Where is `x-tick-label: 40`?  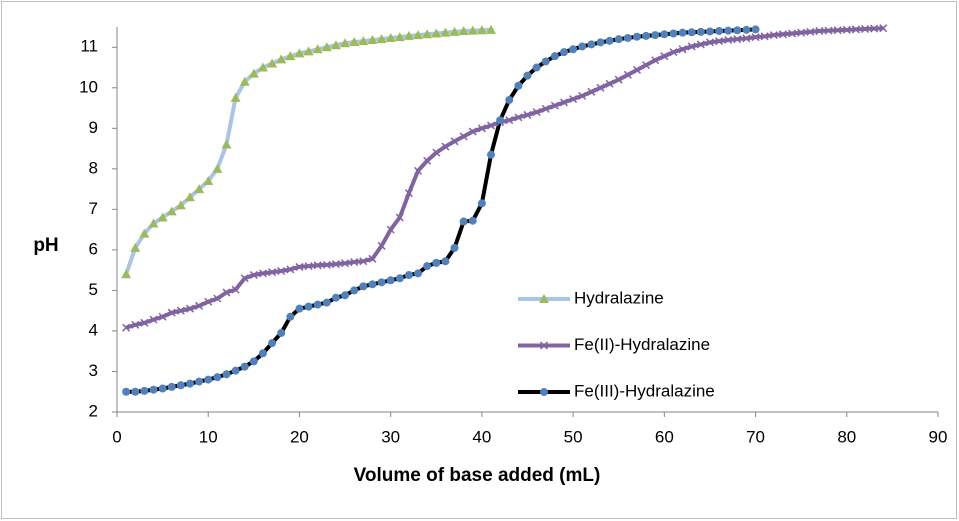 x-tick-label: 40 is located at coordinates (481, 436).